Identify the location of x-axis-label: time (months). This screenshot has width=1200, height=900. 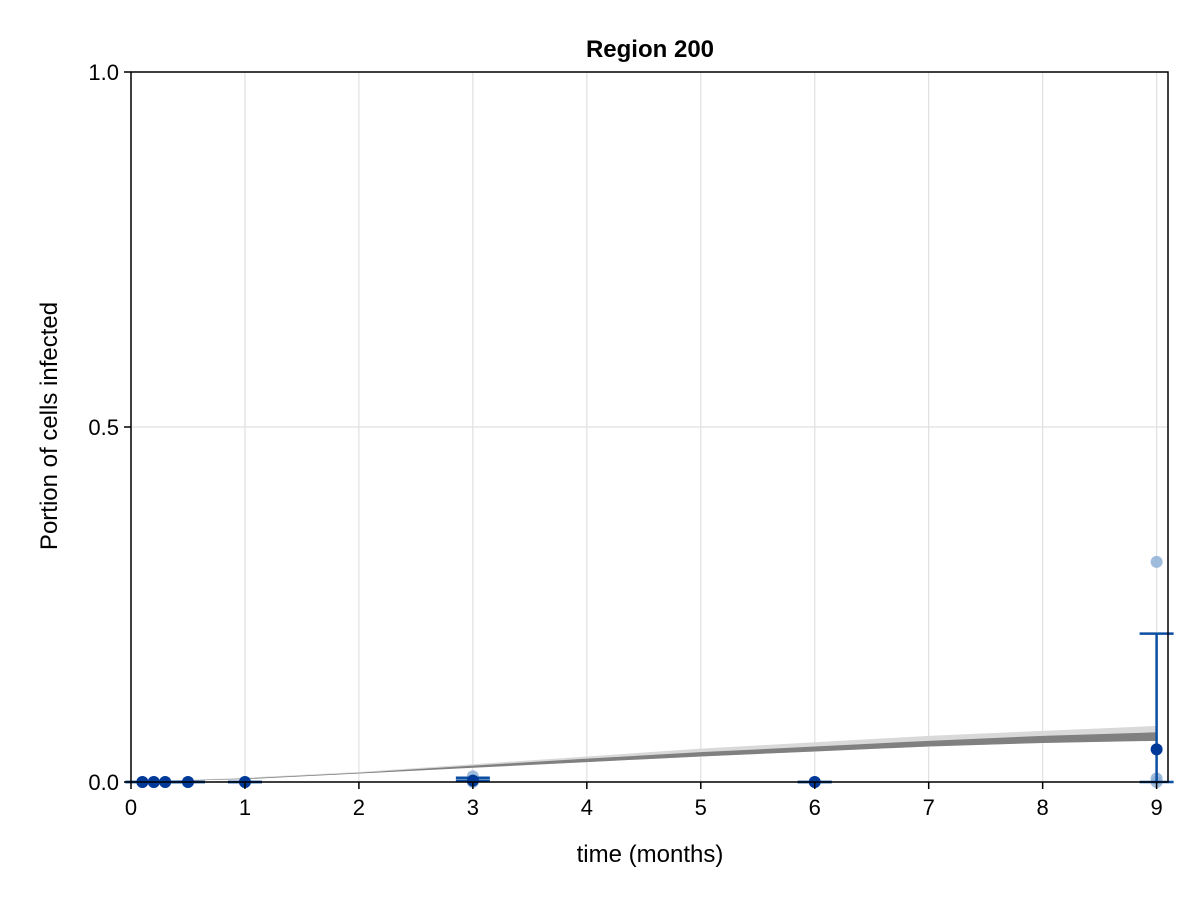
(650, 854).